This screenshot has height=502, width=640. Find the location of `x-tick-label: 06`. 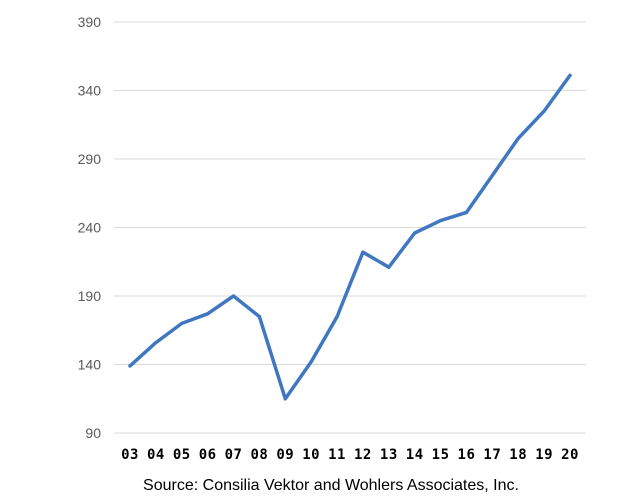

x-tick-label: 06 is located at coordinates (208, 455).